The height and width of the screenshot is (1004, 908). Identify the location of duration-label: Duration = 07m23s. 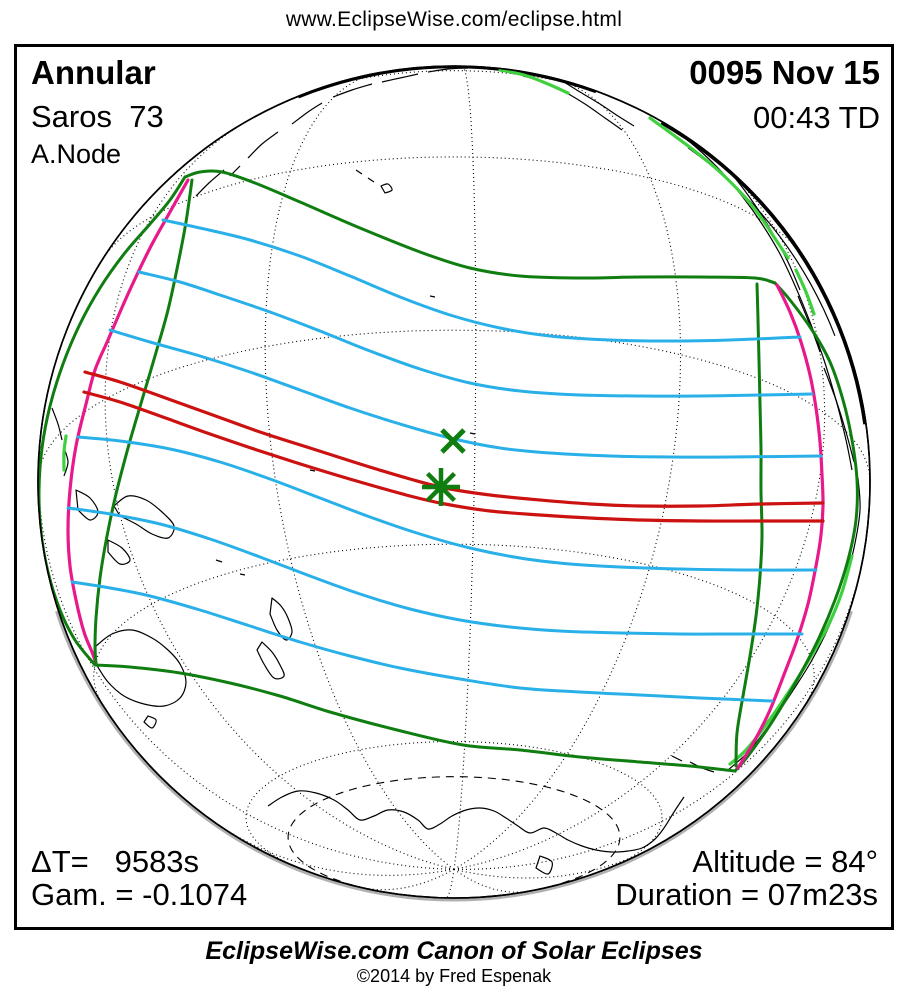
(746, 894).